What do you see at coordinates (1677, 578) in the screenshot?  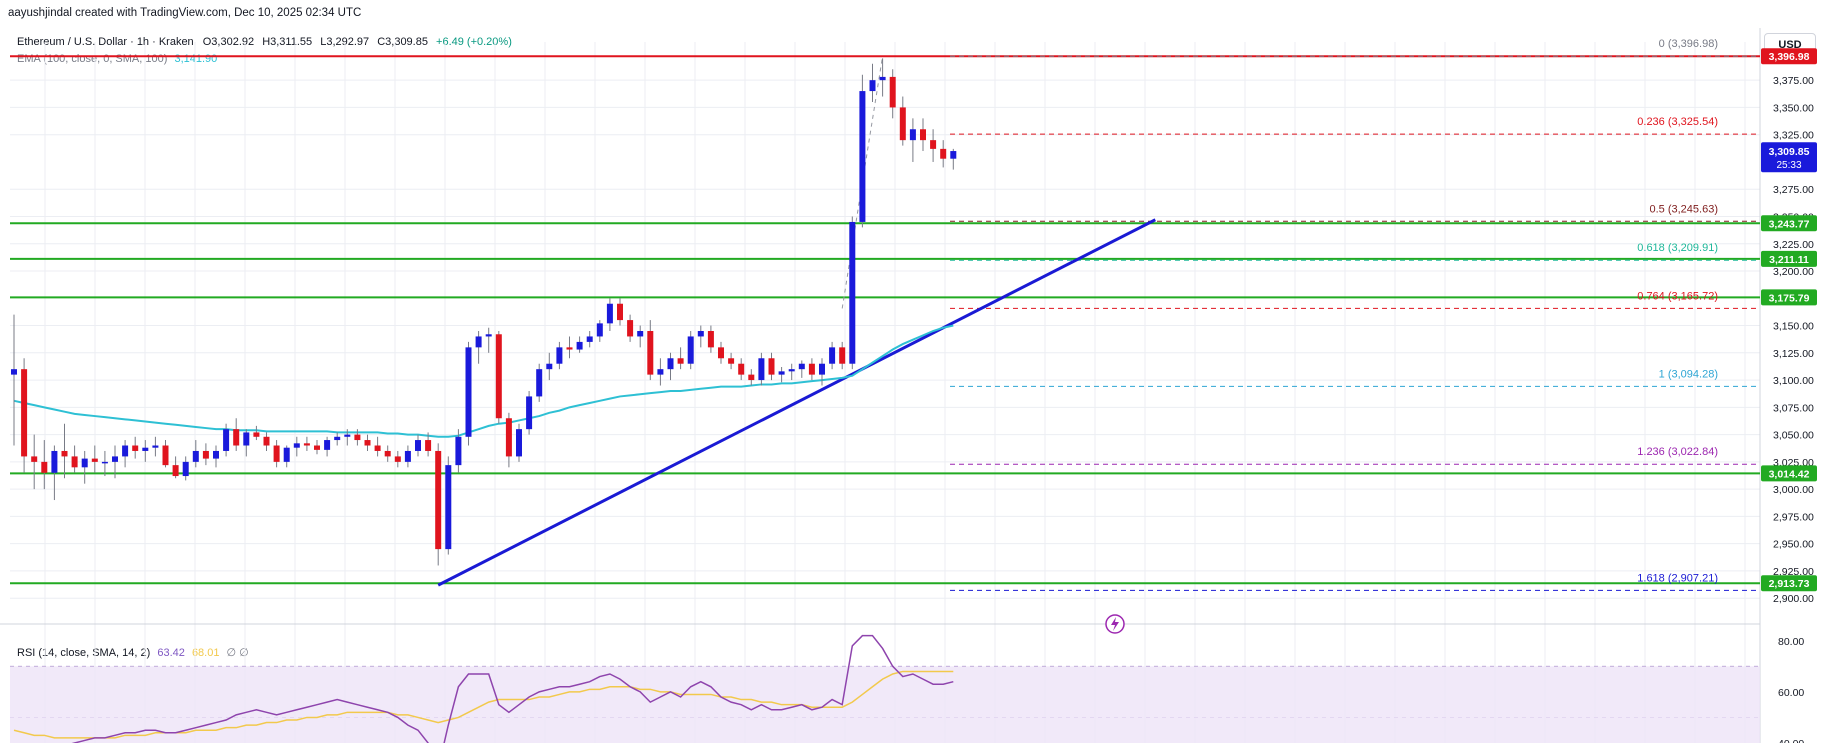 I see `fib-label: 1.618 (2,907.21)` at bounding box center [1677, 578].